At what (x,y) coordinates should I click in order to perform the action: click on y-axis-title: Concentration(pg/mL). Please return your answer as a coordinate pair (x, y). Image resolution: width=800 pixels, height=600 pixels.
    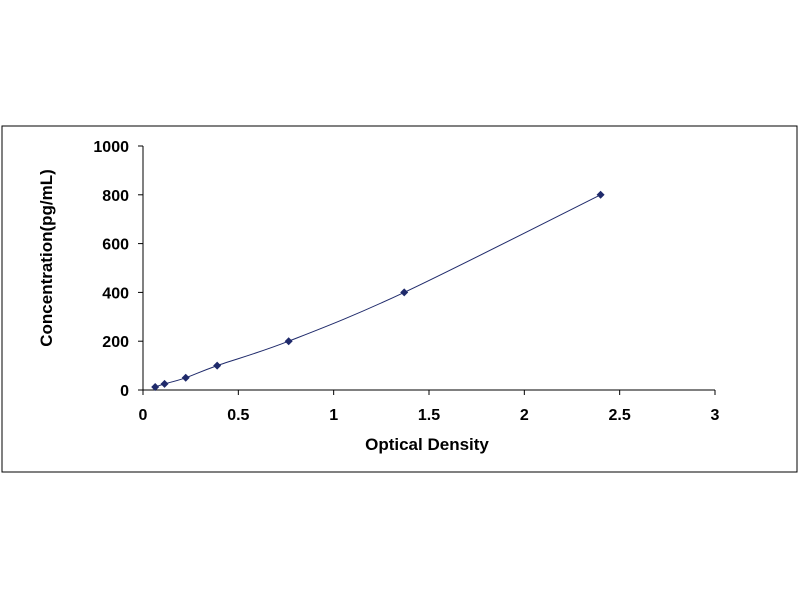
    Looking at the image, I should click on (46, 258).